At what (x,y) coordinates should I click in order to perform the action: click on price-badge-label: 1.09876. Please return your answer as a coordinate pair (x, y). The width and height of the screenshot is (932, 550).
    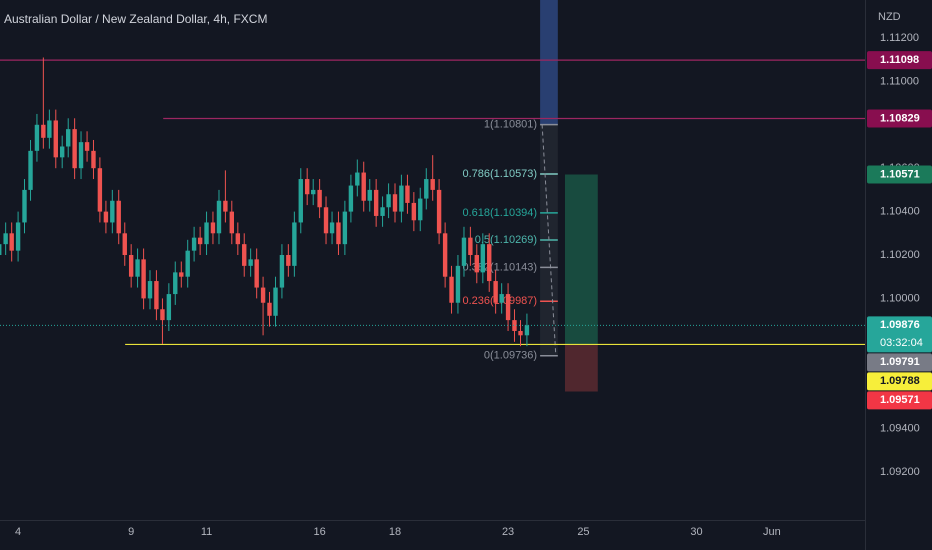
    Looking at the image, I should click on (900, 325).